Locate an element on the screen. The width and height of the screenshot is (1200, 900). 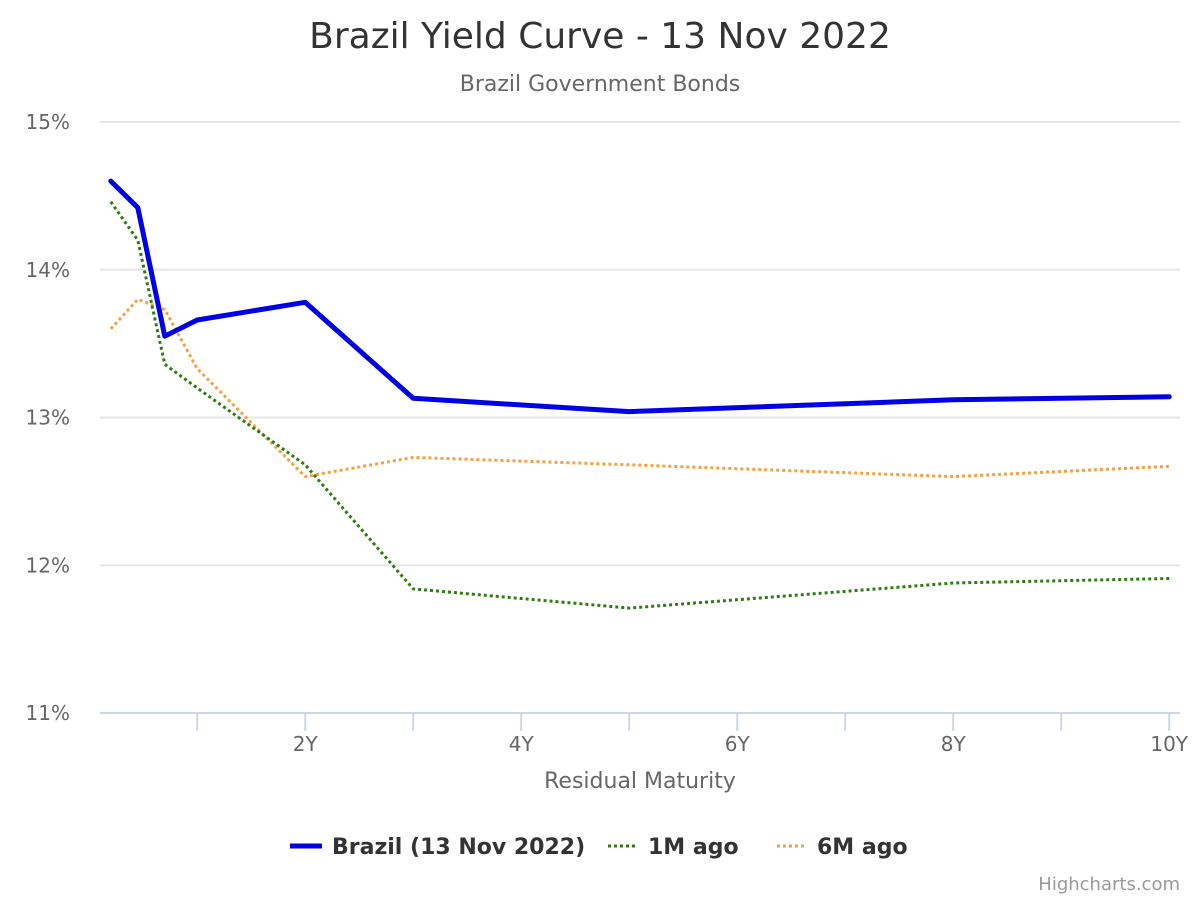
y-tick-label: 12% is located at coordinates (48, 565).